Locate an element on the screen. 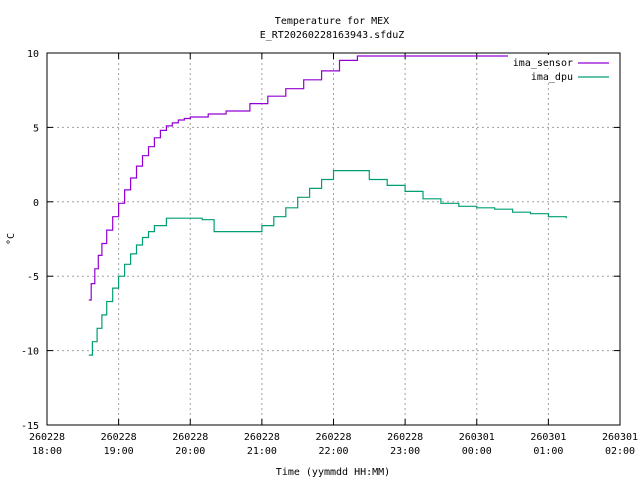 The image size is (640, 480). chart-subtitle: E_RT20260228163943.sfduZ is located at coordinates (332, 35).